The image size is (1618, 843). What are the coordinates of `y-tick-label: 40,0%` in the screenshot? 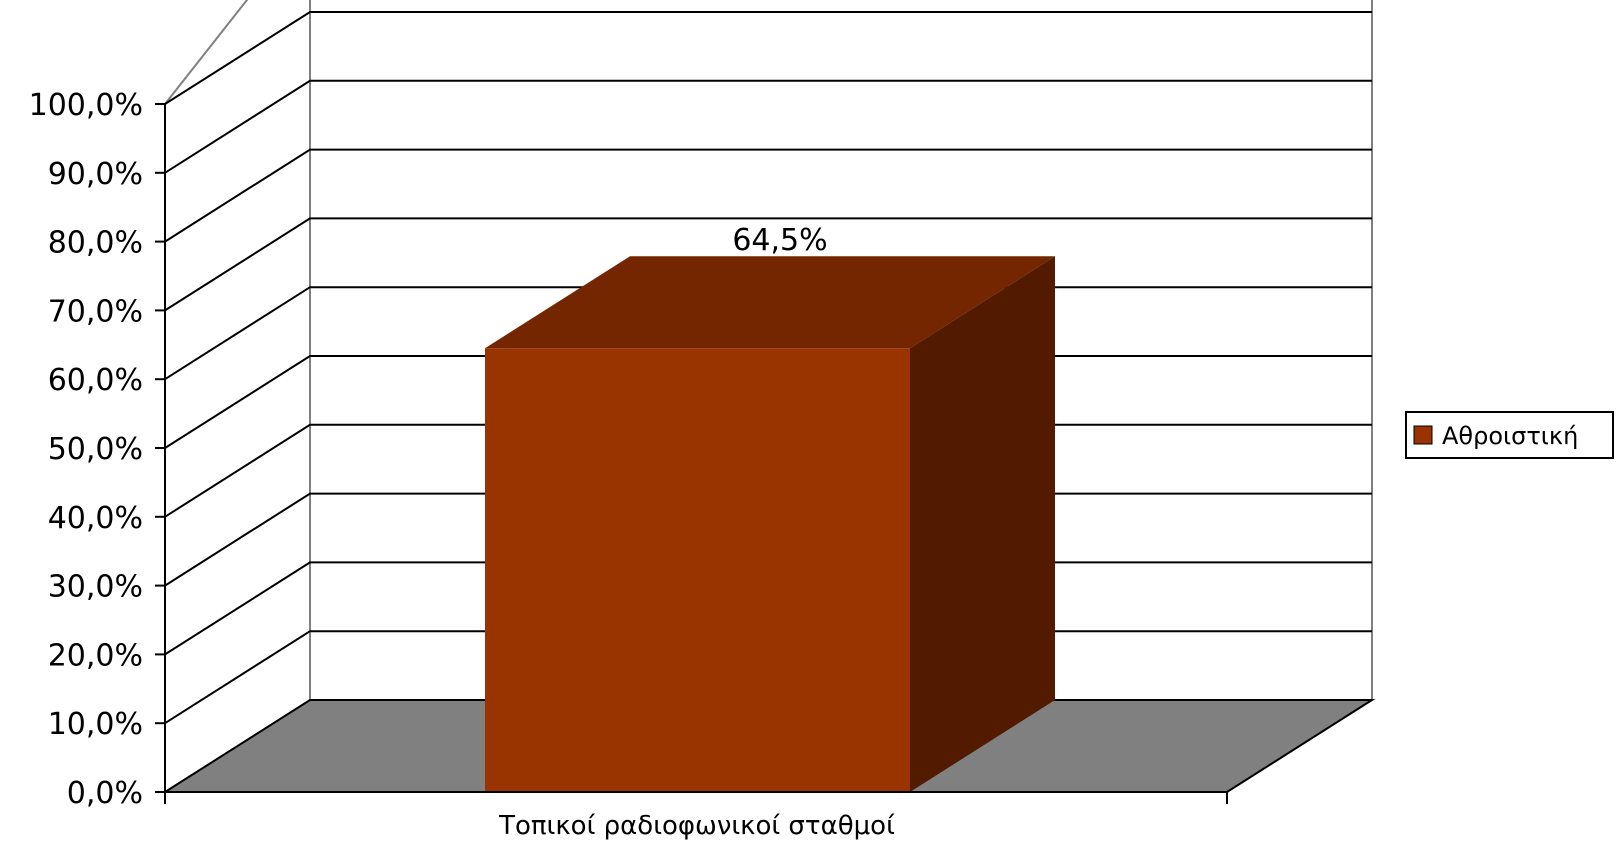 It's located at (95, 518).